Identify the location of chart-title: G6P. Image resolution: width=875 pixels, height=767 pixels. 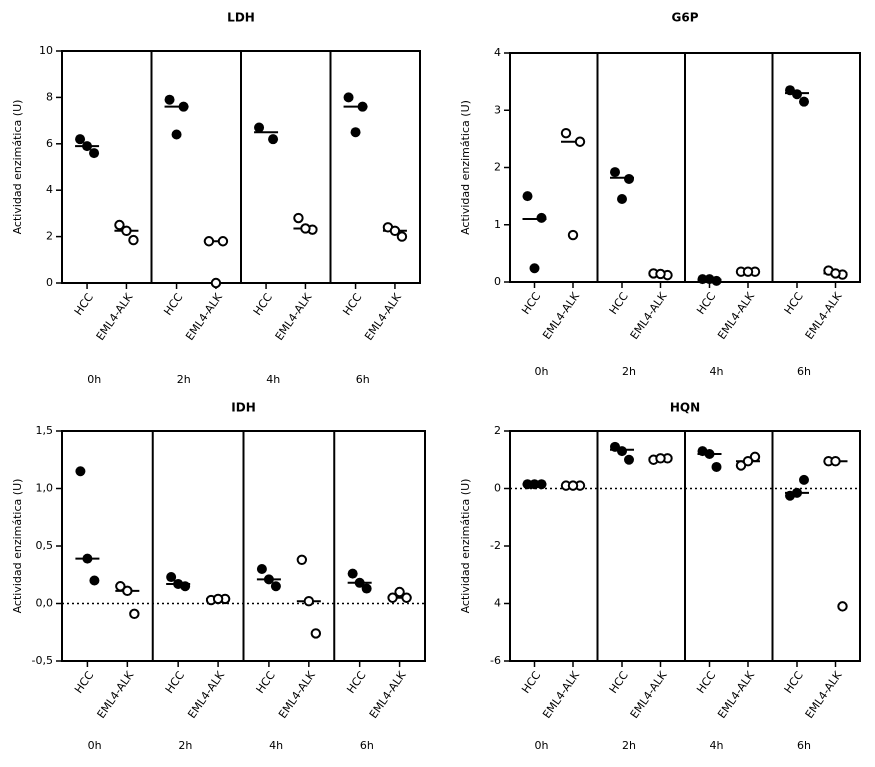
(685, 18).